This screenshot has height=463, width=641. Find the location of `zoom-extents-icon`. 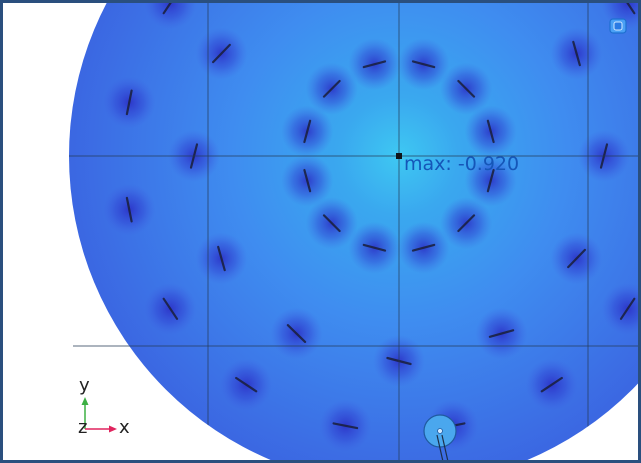

zoom-extents-icon is located at coordinates (618, 26).